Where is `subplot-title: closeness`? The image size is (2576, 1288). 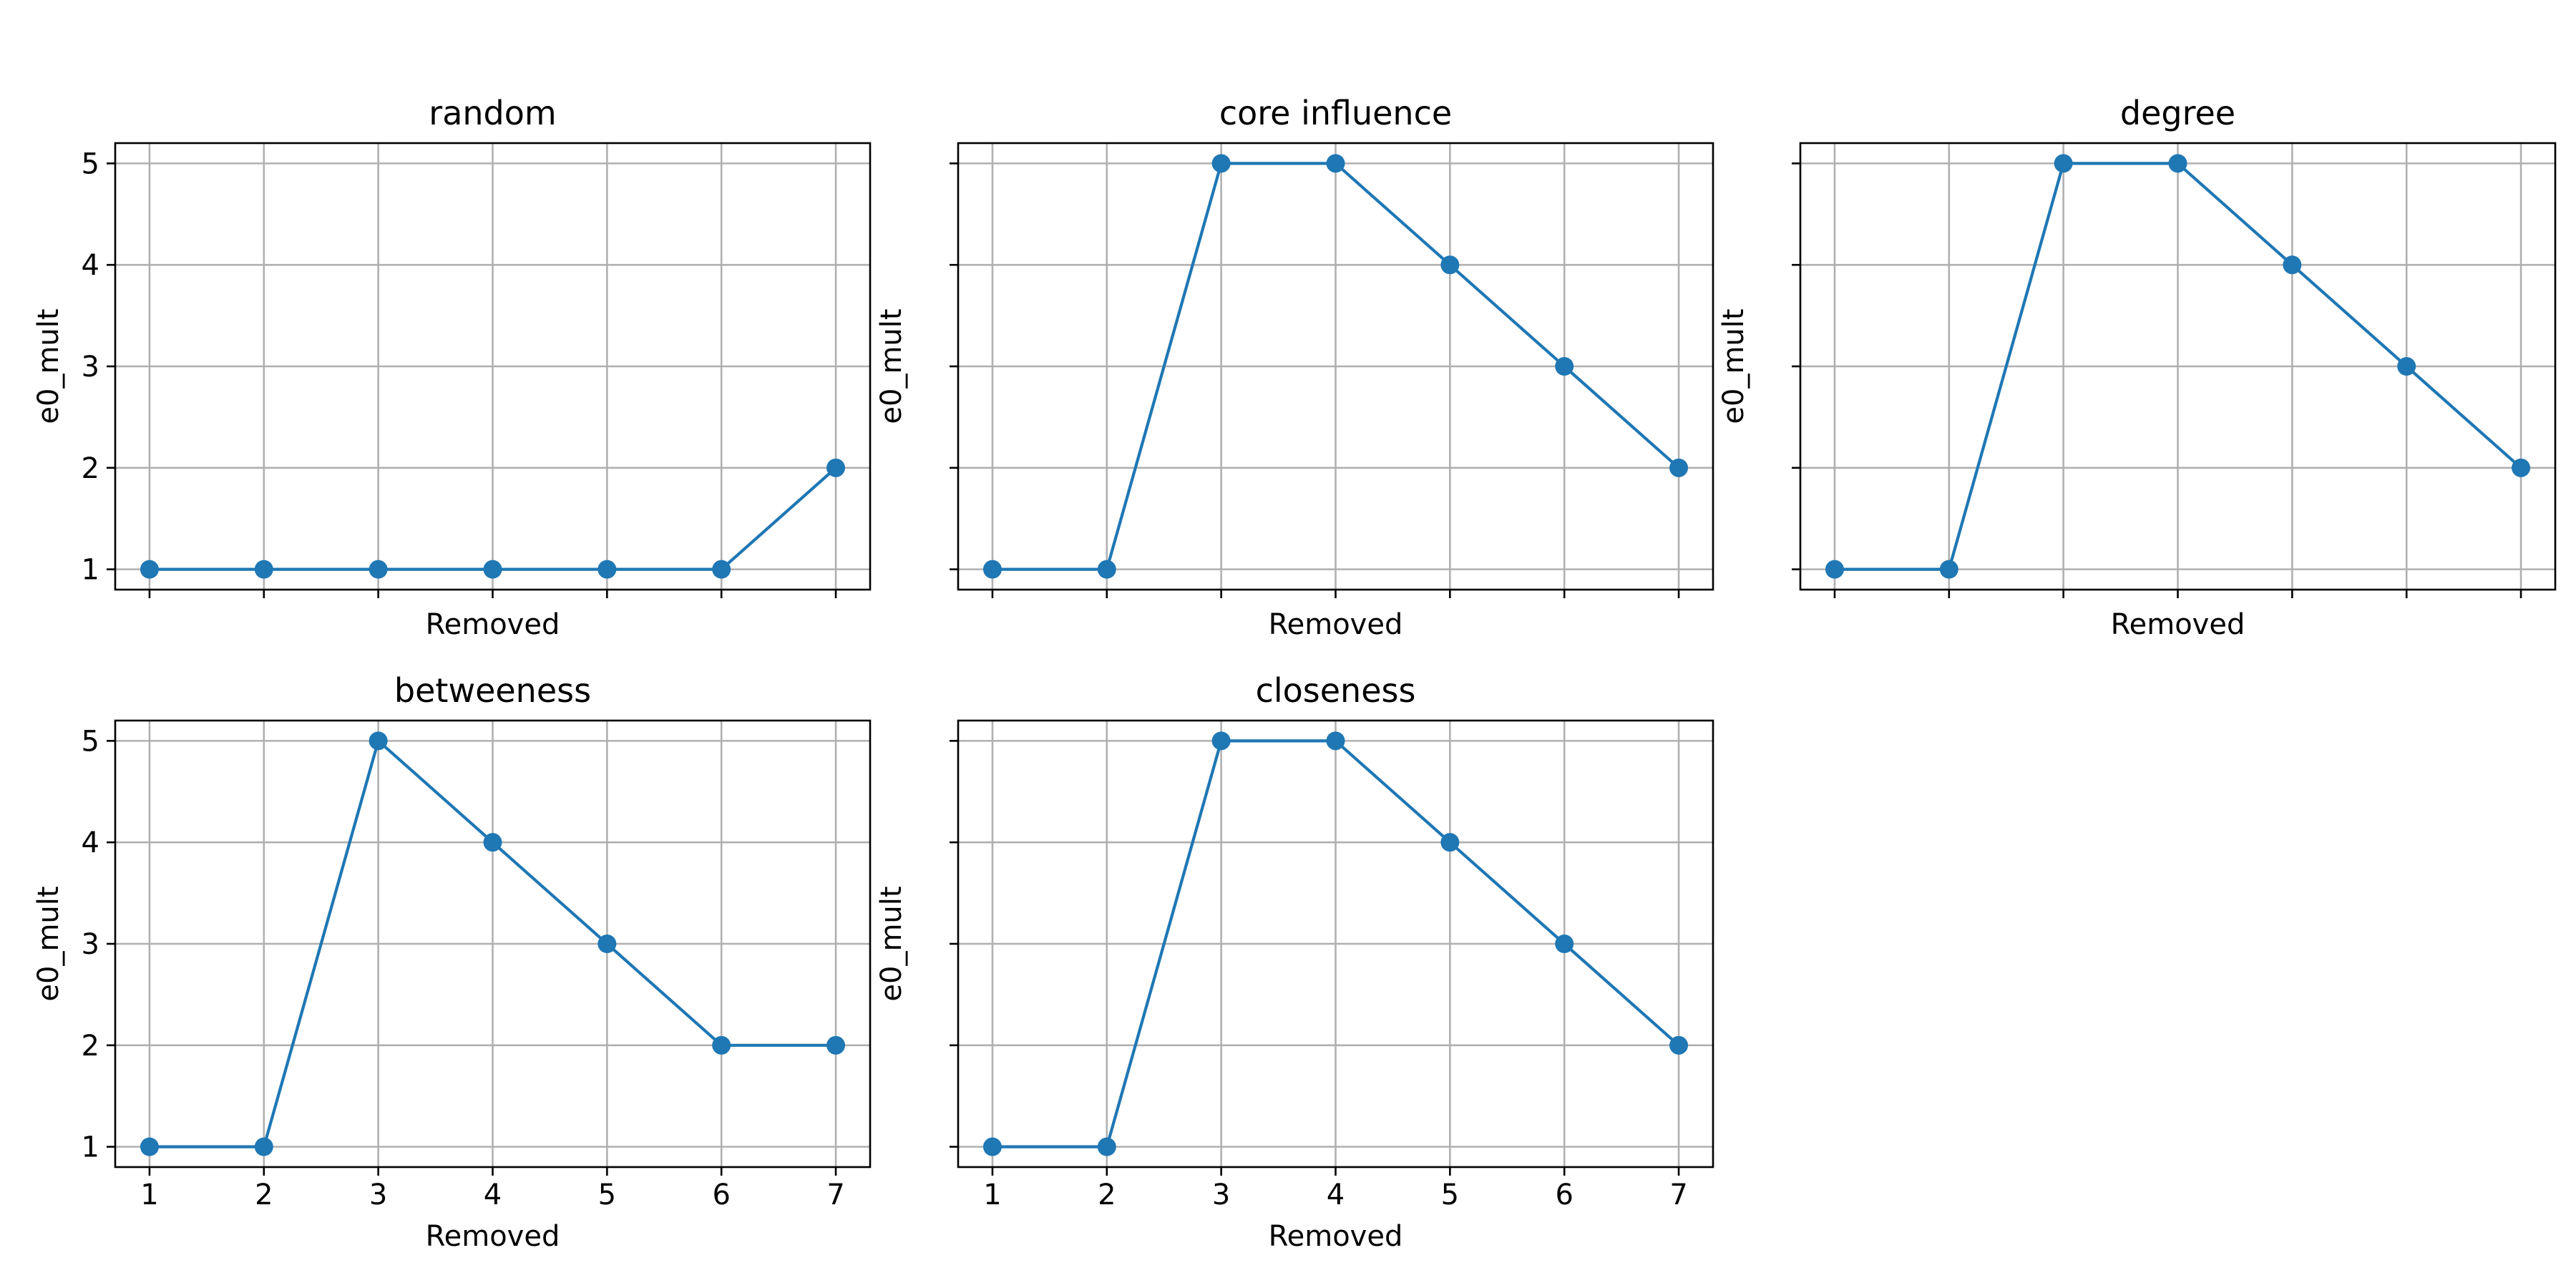
subplot-title: closeness is located at coordinates (1336, 690).